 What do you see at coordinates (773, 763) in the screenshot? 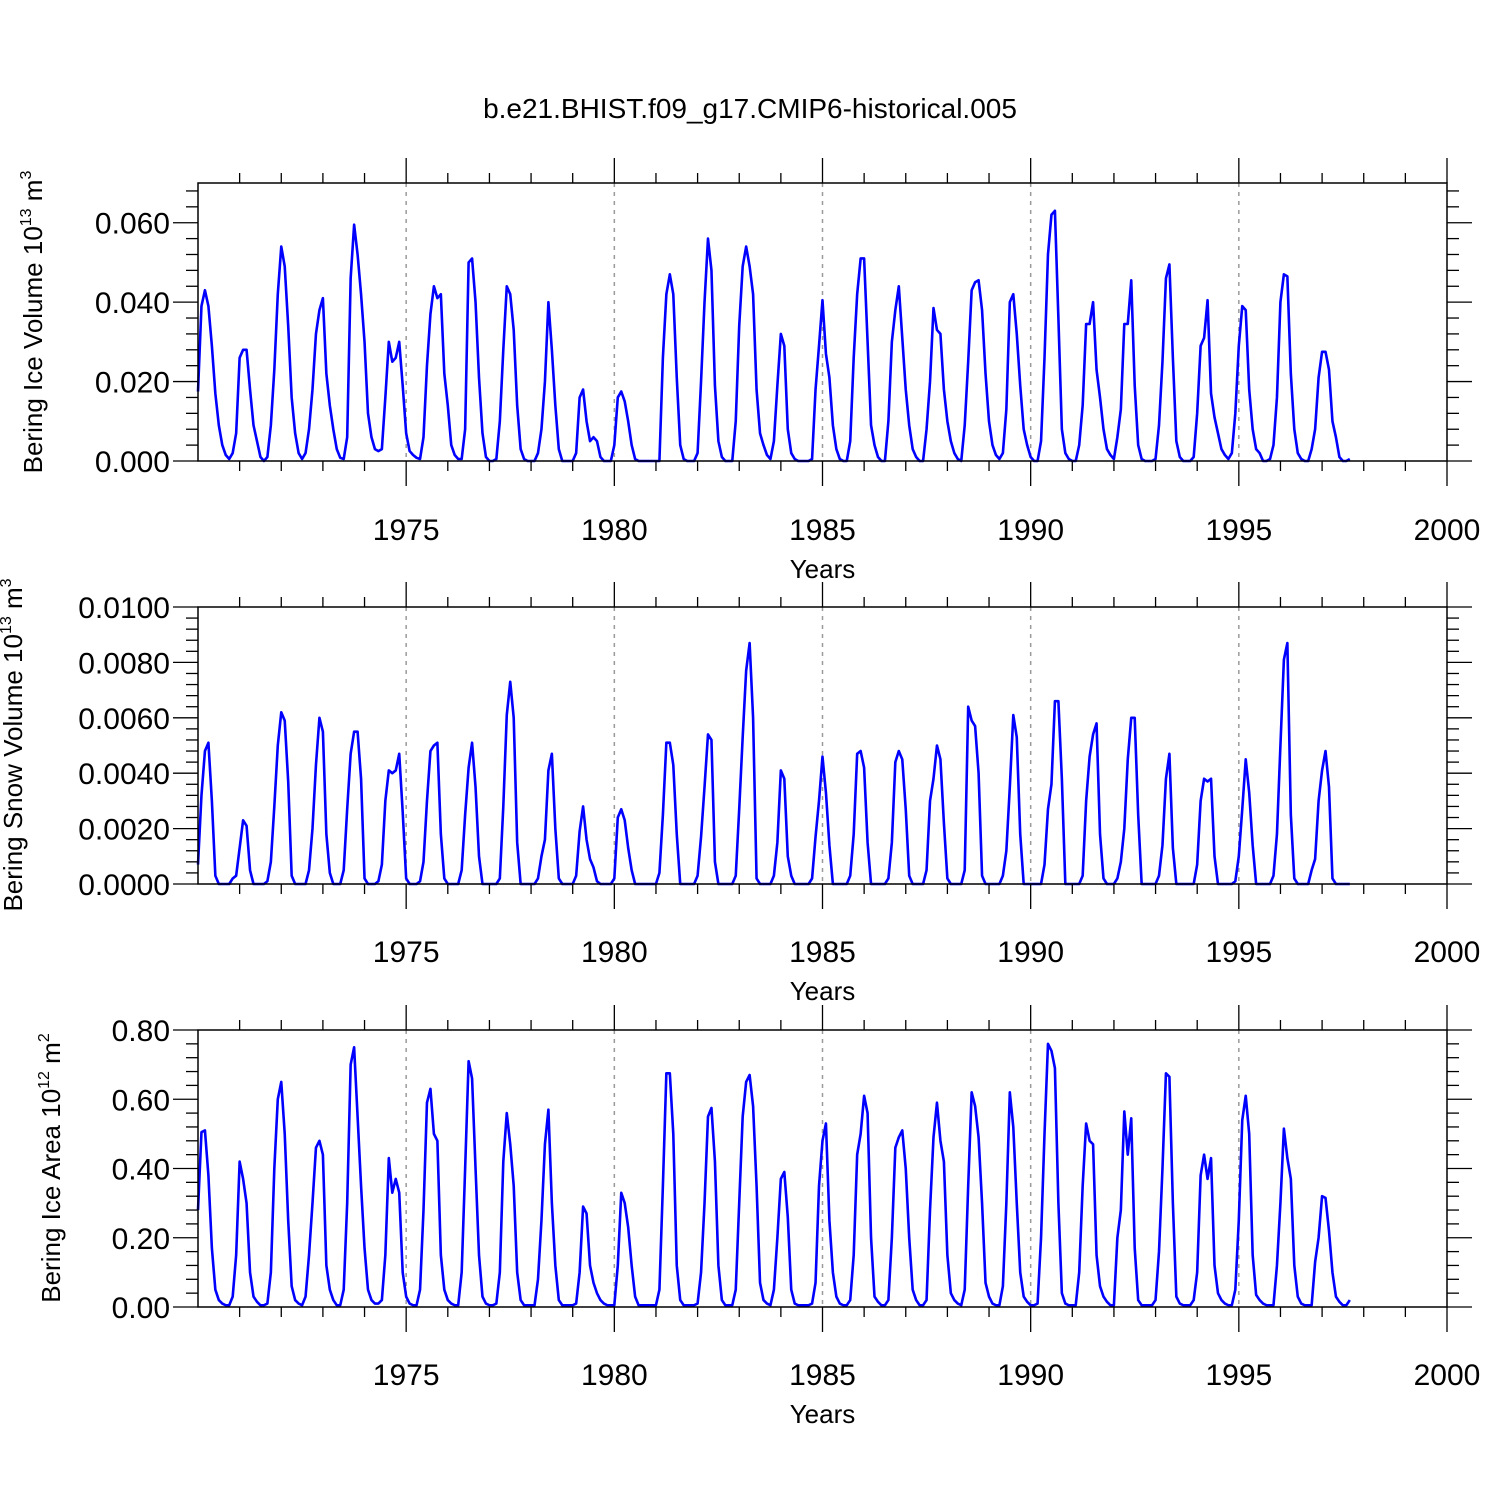
I see `series-line-snow-volume` at bounding box center [773, 763].